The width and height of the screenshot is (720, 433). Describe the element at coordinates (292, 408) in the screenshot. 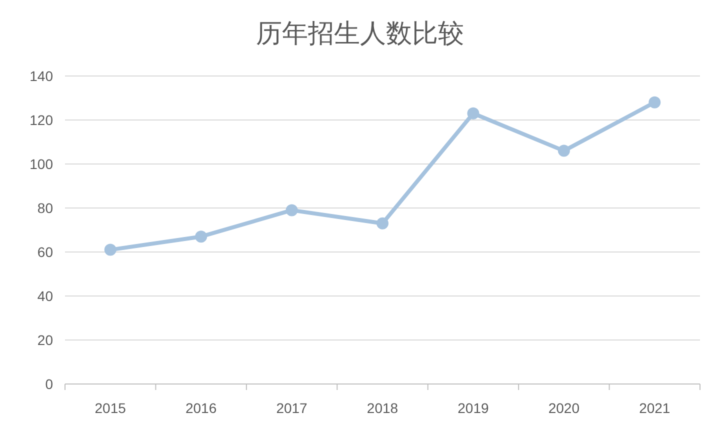

I see `x-tick-label: 2017` at that location.